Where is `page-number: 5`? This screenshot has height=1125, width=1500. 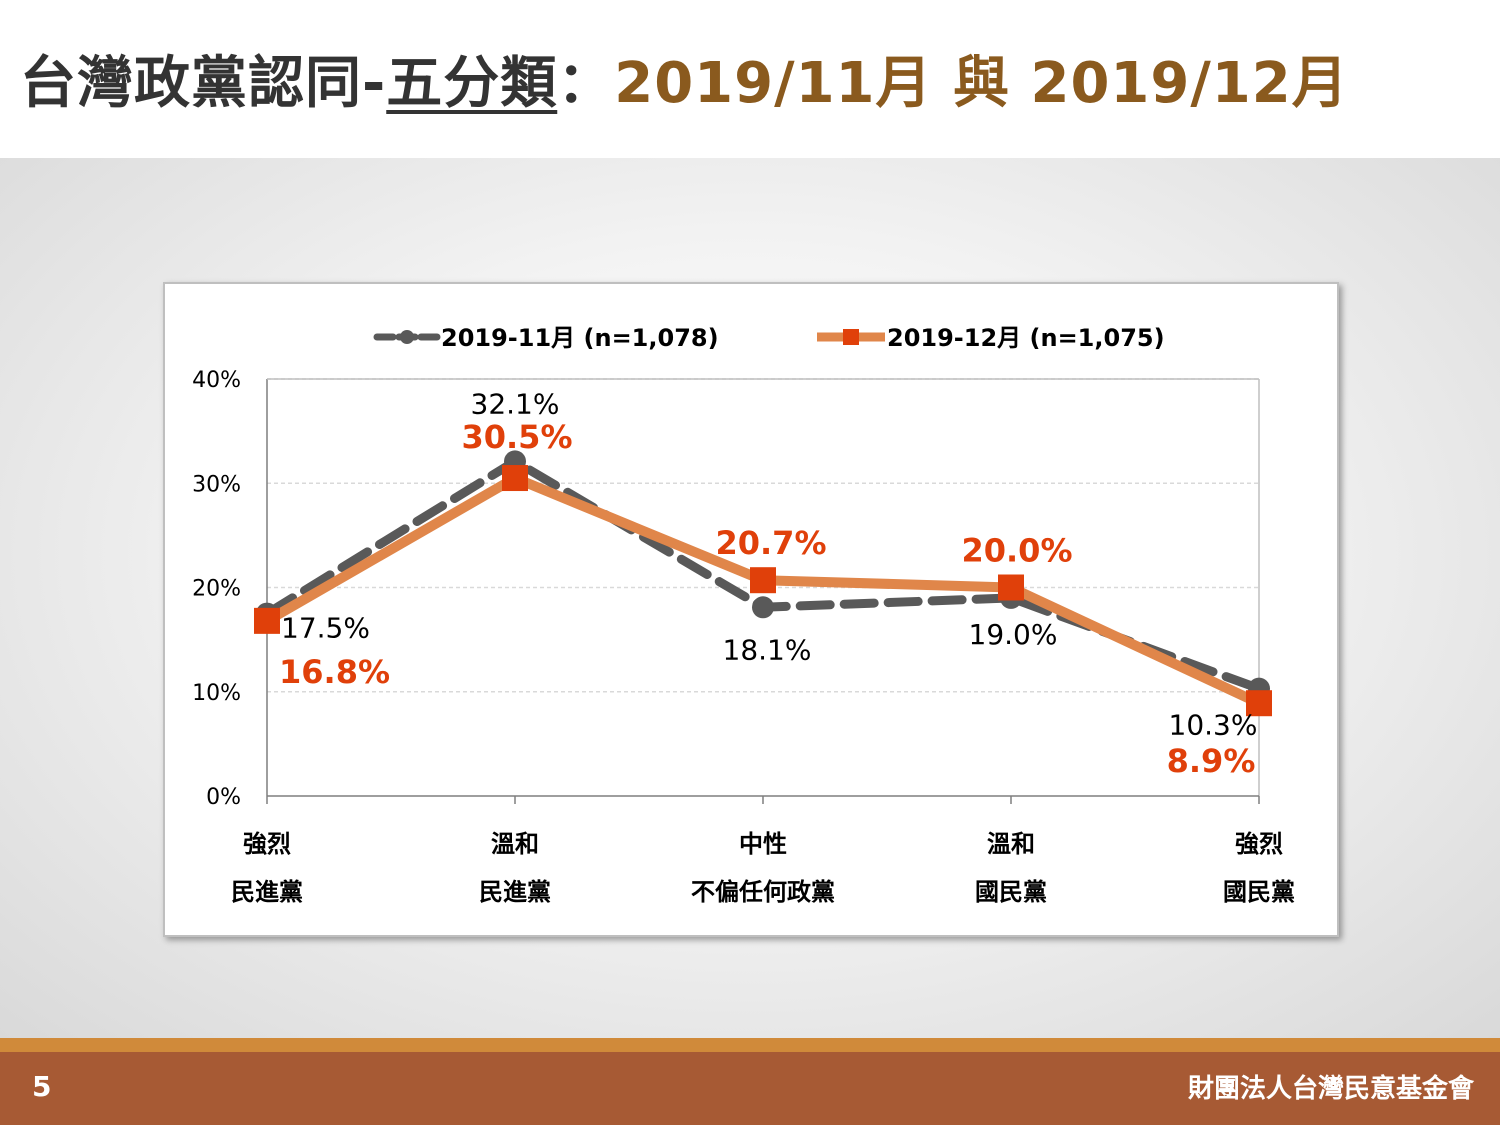
page-number: 5 is located at coordinates (42, 1086).